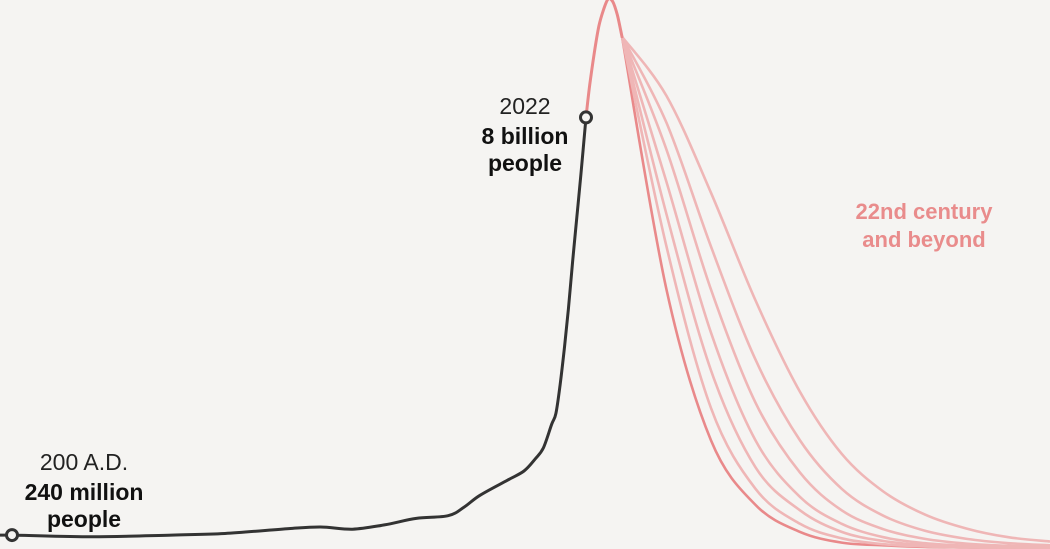  What do you see at coordinates (925, 225) in the screenshot?
I see `future-label: 22nd century and beyond` at bounding box center [925, 225].